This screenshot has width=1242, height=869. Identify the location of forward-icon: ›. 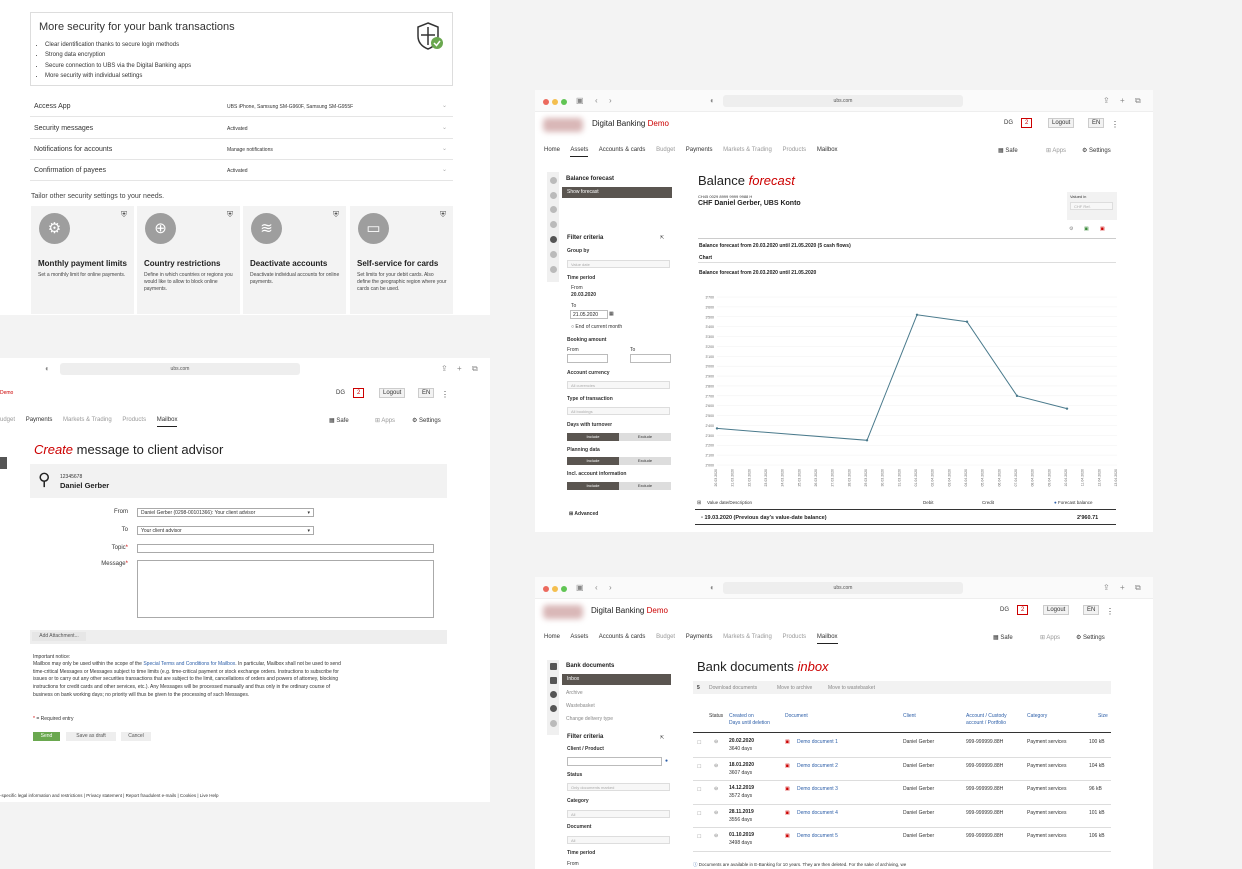
(610, 587).